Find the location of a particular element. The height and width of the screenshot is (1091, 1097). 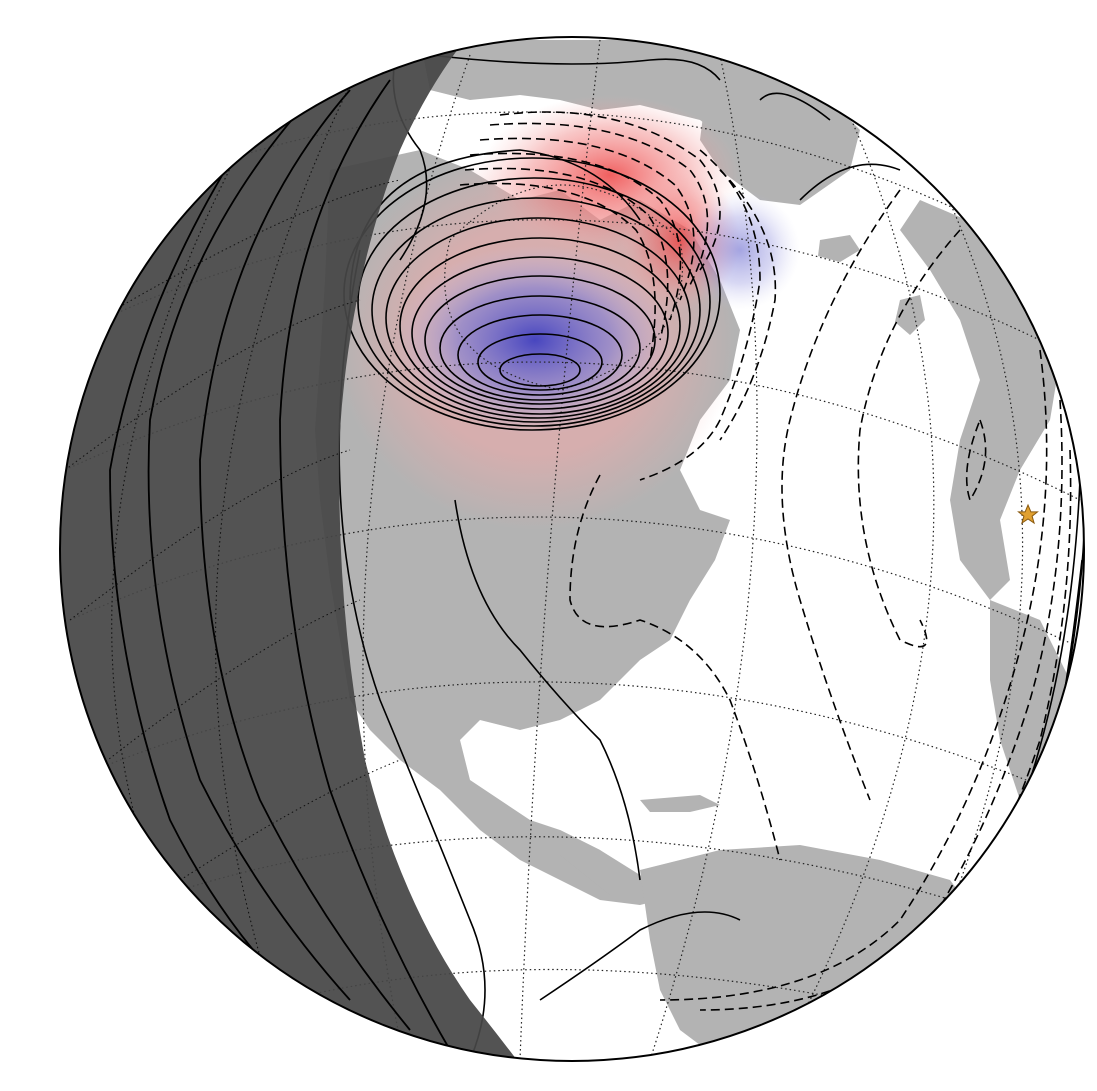

negative-anomaly-region-east is located at coordinates (740, 250).